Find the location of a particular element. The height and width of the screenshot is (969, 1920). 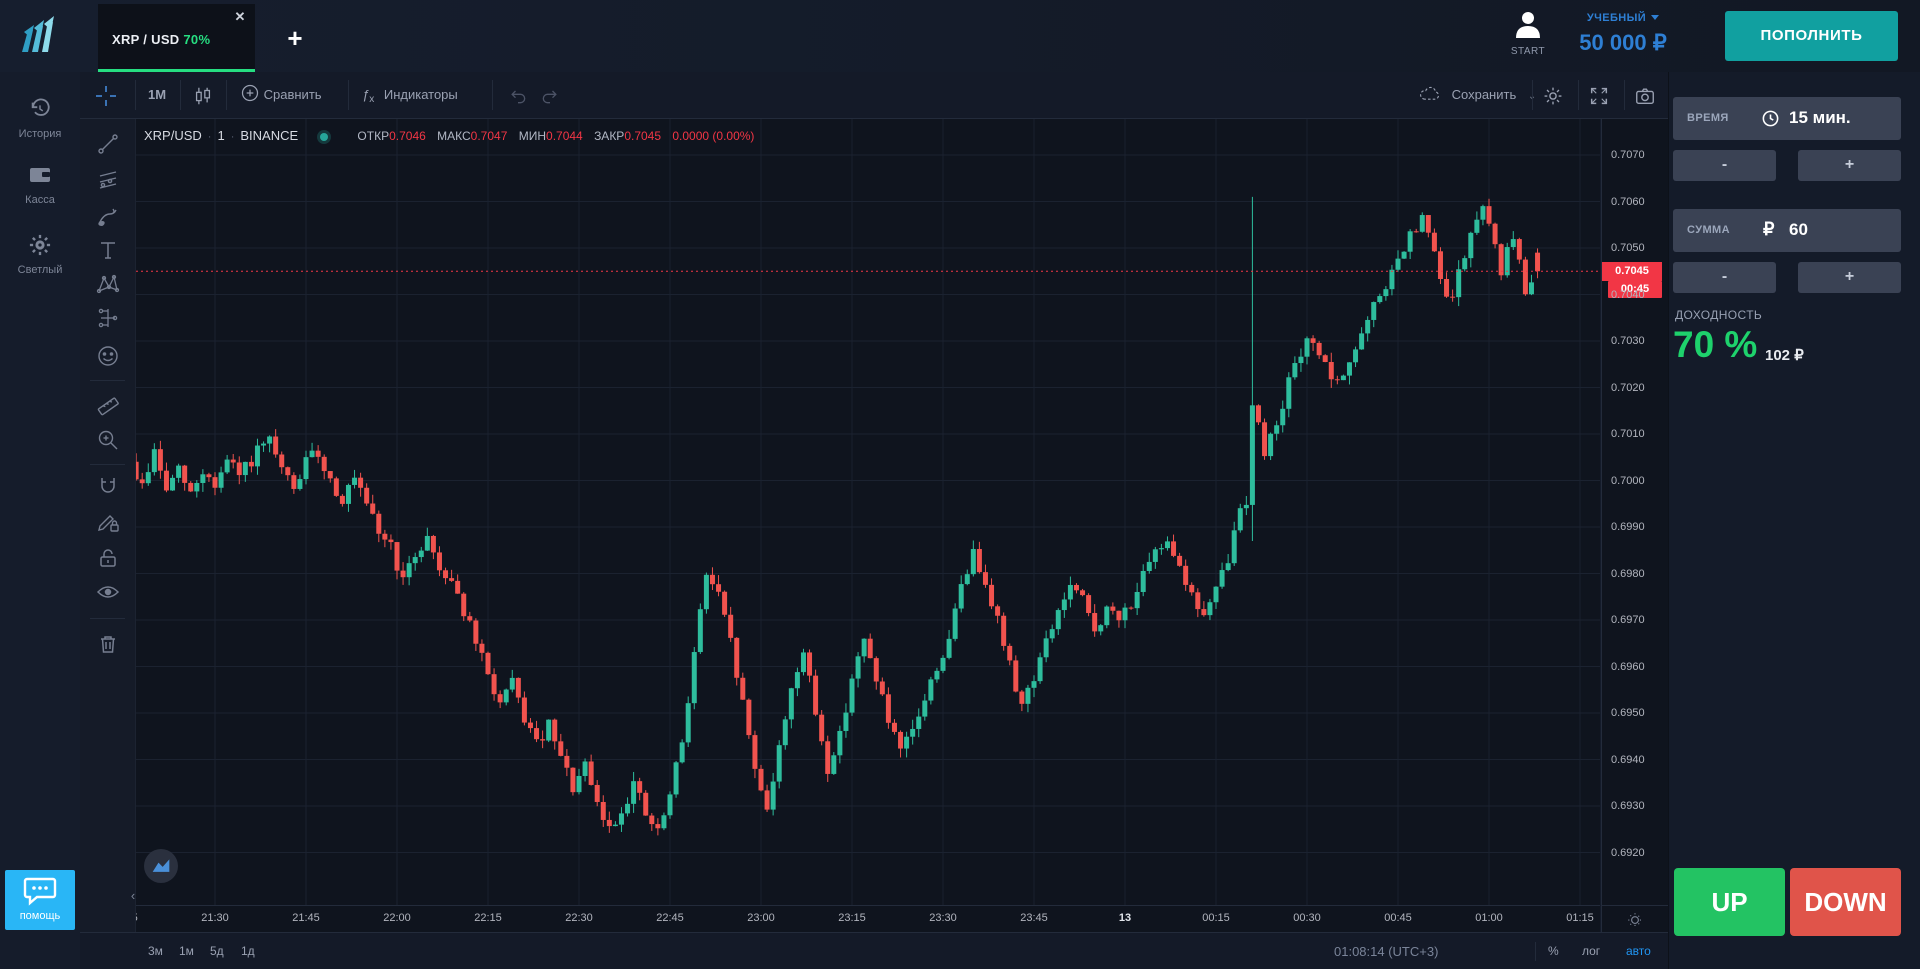

hide-drawings-eye-icon is located at coordinates (108, 592).